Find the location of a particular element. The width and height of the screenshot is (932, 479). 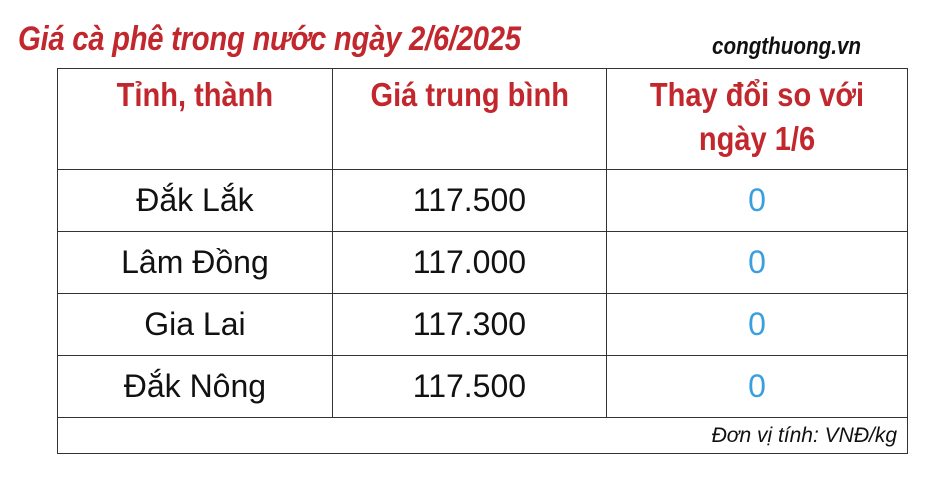

table-row: Đắk Nông 117.500 0 is located at coordinates (482, 386).